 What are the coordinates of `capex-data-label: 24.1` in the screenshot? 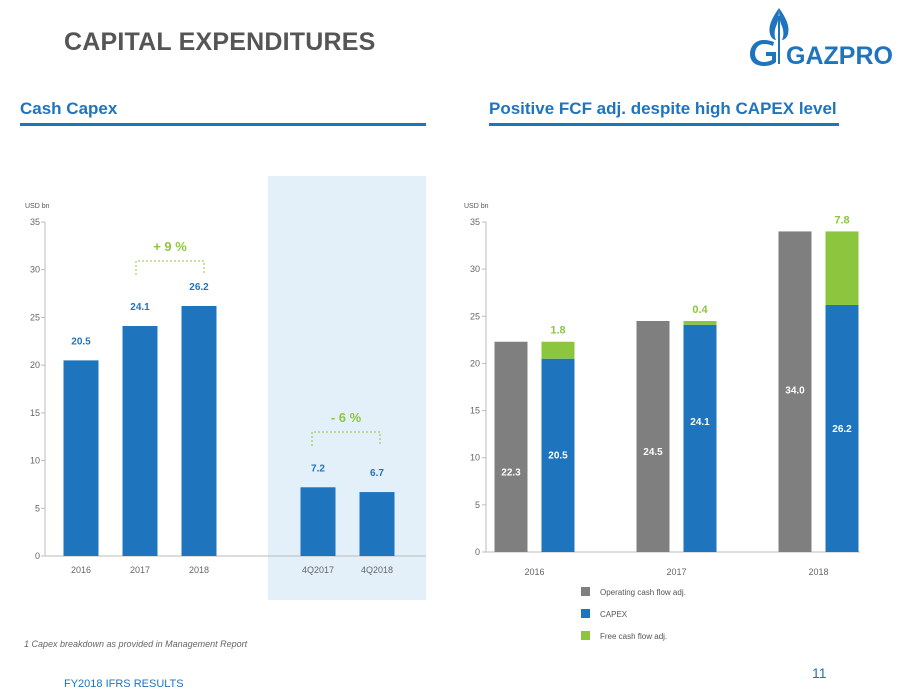 It's located at (700, 422).